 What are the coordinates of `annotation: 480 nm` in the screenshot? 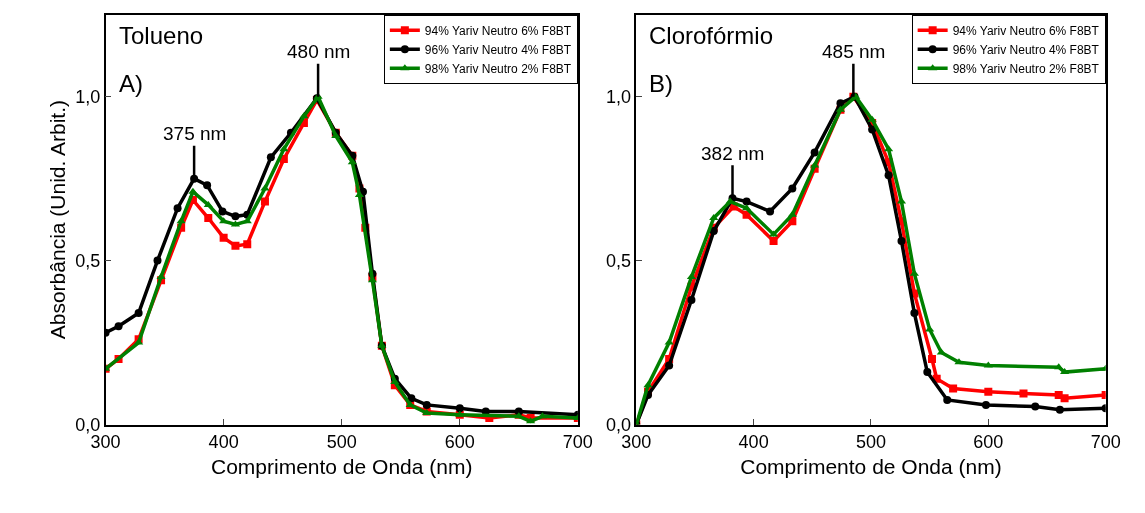 It's located at (319, 51).